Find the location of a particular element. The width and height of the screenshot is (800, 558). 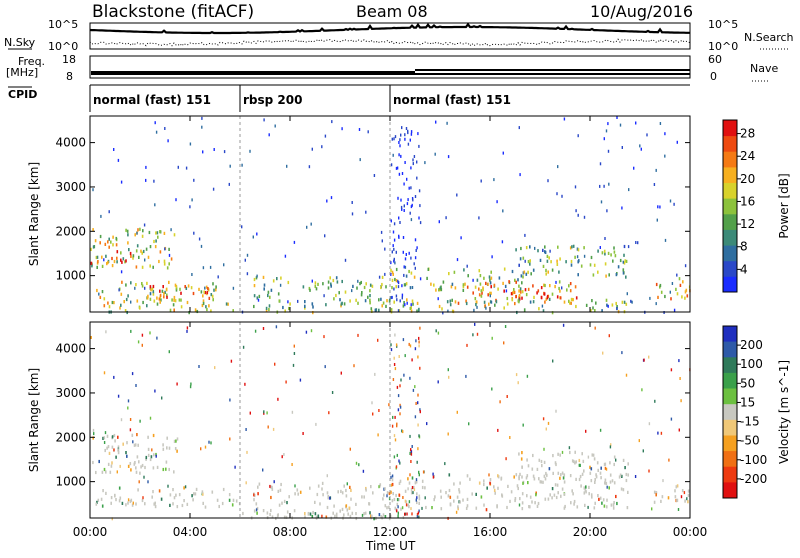

date-title: 10/Aug/2016 is located at coordinates (641, 11).